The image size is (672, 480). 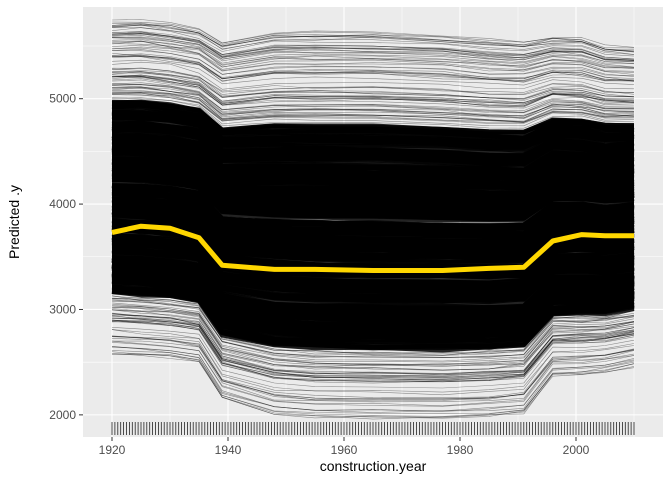 What do you see at coordinates (373, 428) in the screenshot?
I see `rug` at bounding box center [373, 428].